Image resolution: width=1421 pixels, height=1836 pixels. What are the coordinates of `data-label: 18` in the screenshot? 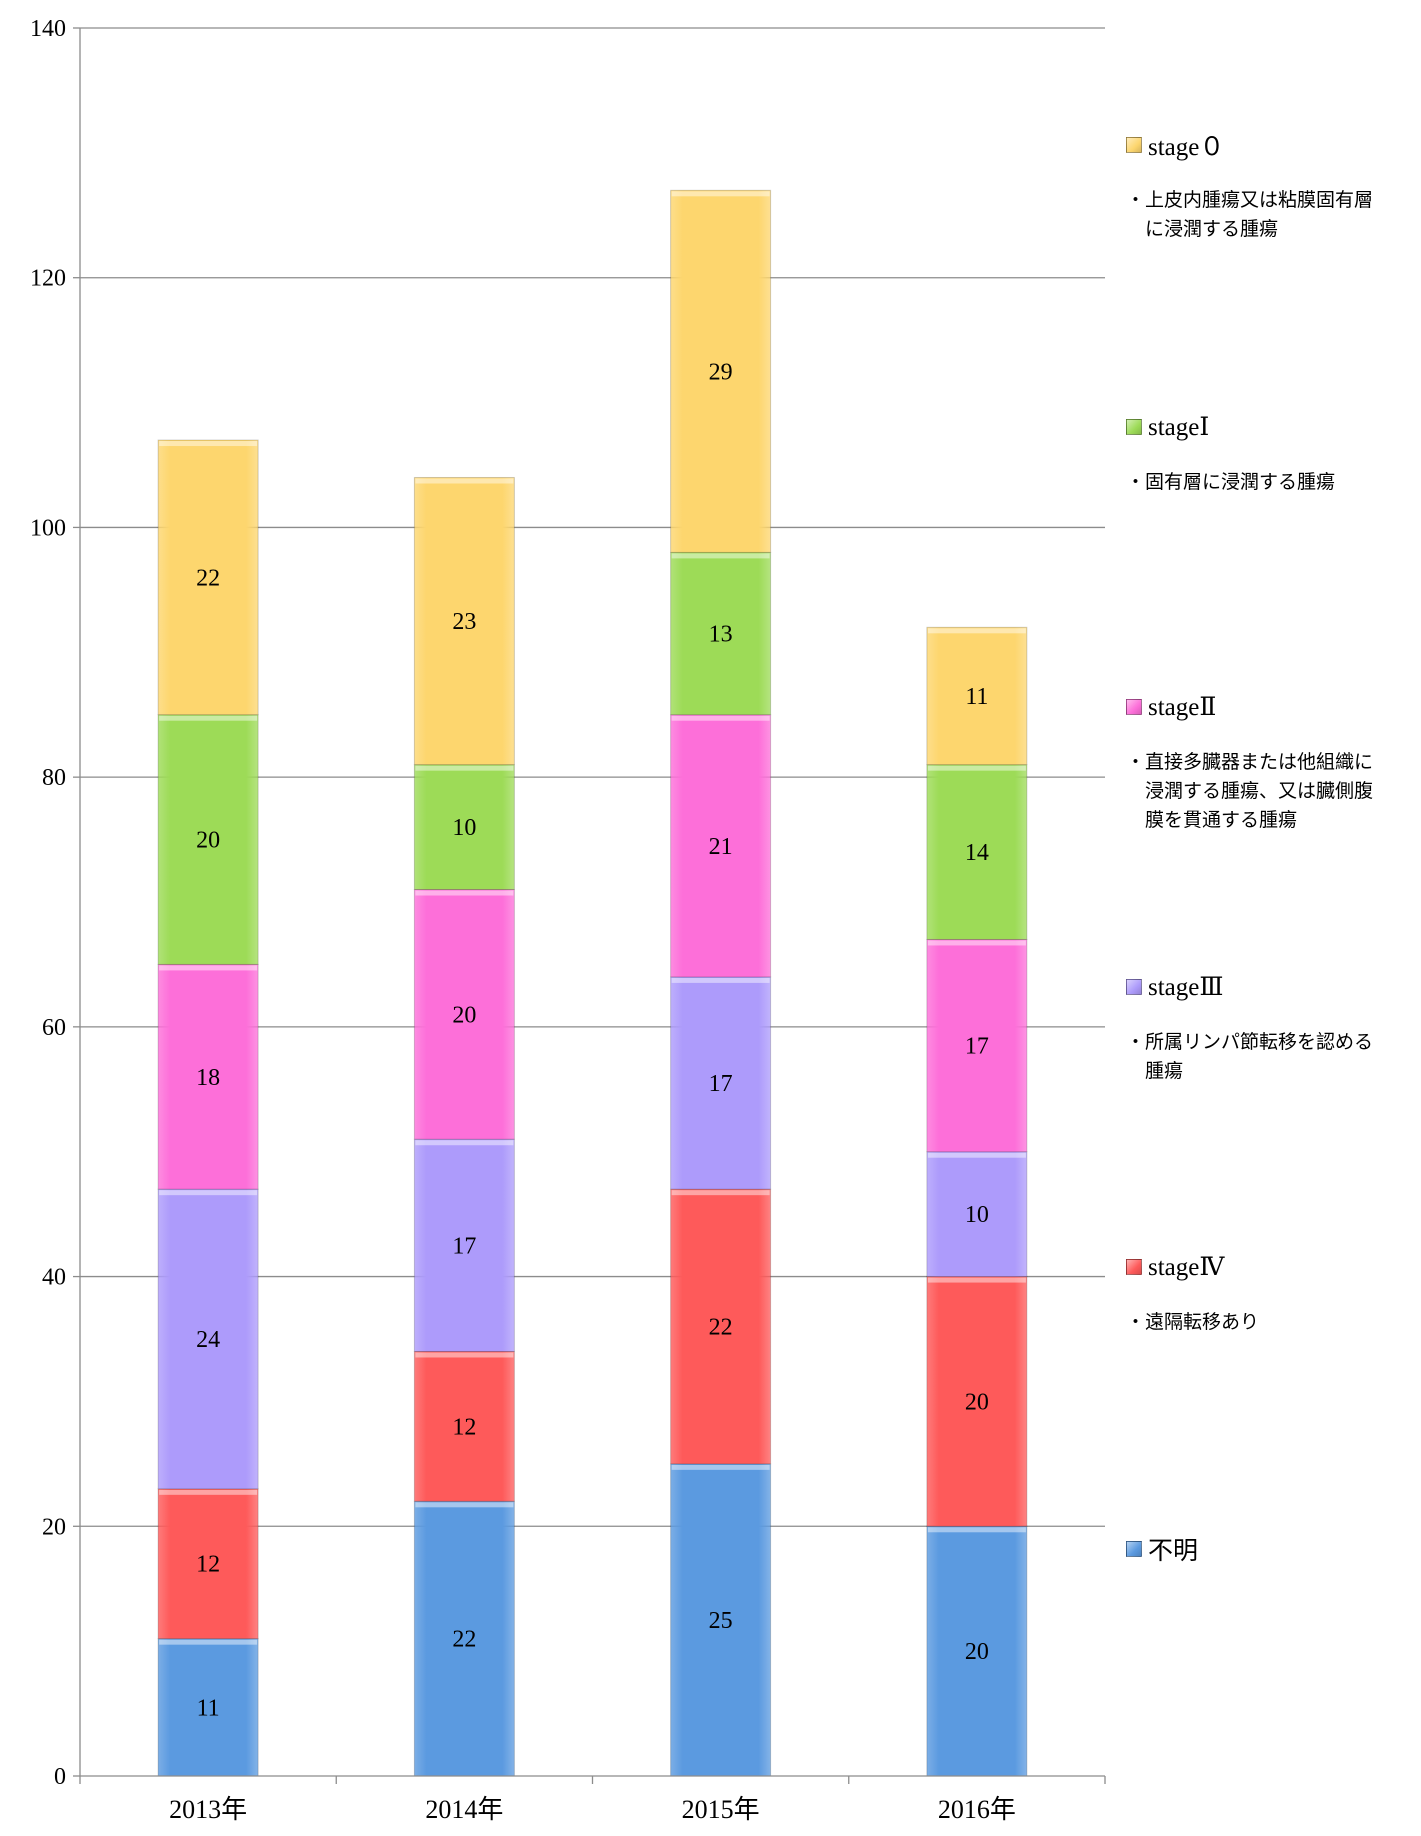 It's located at (208, 1078).